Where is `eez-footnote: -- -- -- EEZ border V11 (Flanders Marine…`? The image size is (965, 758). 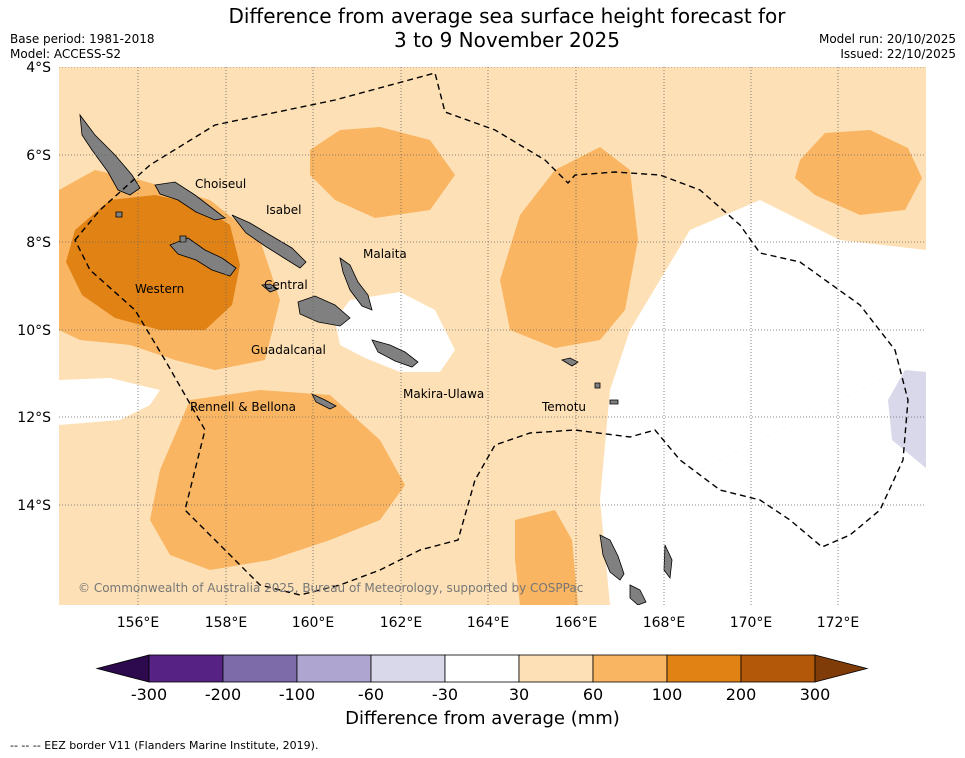
eez-footnote: -- -- -- EEZ border V11 (Flanders Marine… is located at coordinates (164, 745).